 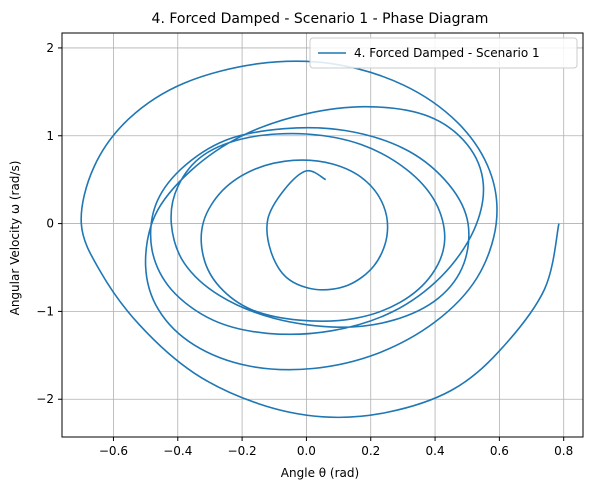 I want to click on y-tick-label: −1, so click(x=45, y=311).